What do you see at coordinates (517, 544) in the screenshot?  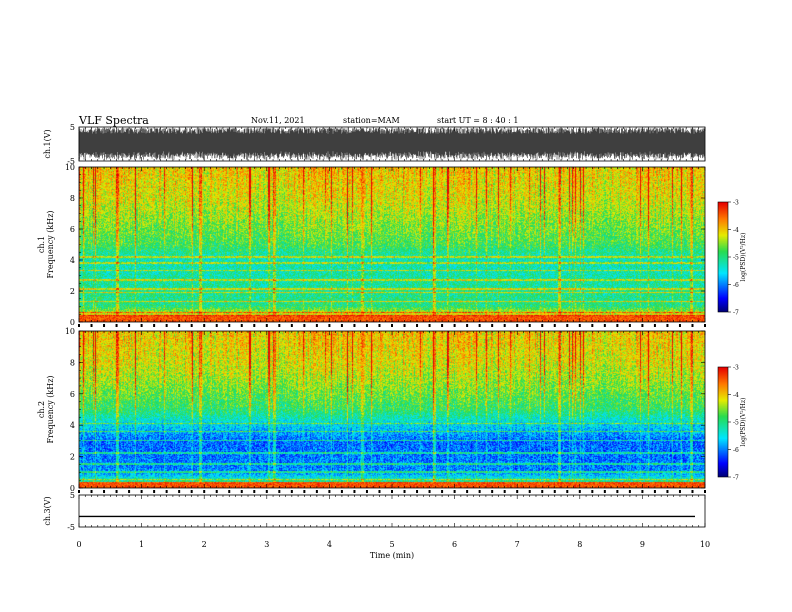 I see `time-tick-label: 7` at bounding box center [517, 544].